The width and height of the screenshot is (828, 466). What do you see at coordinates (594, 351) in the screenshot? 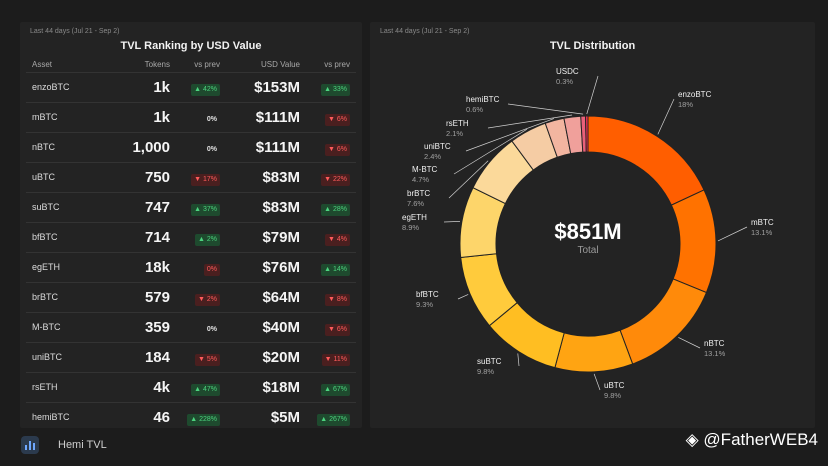
I see `donut-slice-ubtc` at bounding box center [594, 351].